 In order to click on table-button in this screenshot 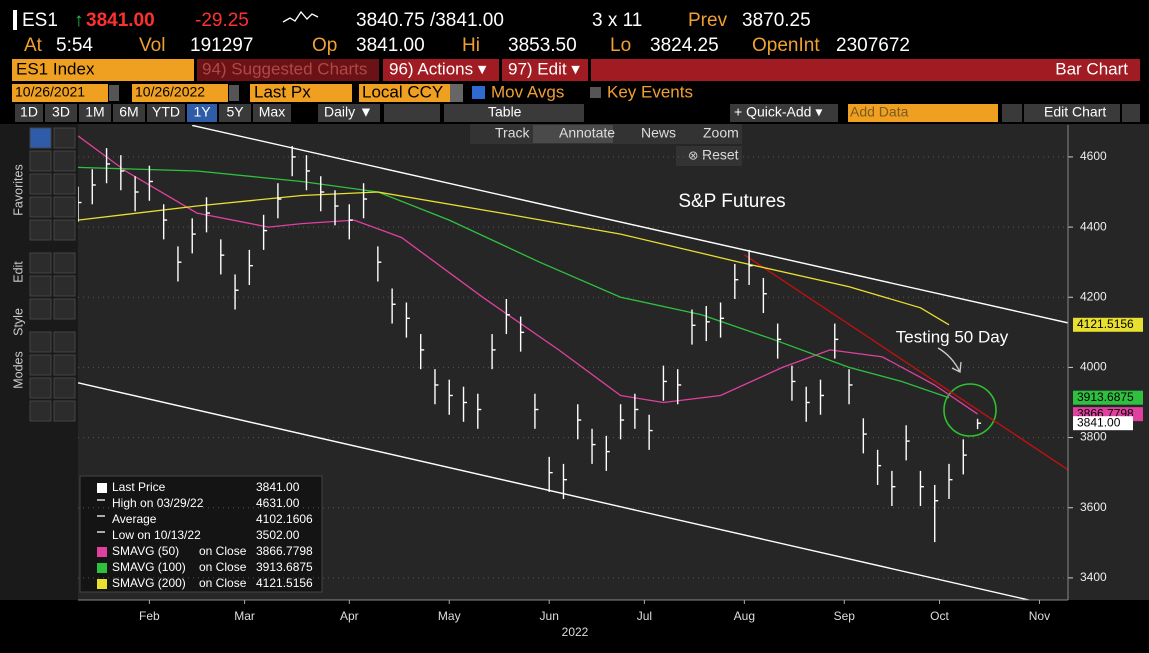, I will do `click(514, 113)`.